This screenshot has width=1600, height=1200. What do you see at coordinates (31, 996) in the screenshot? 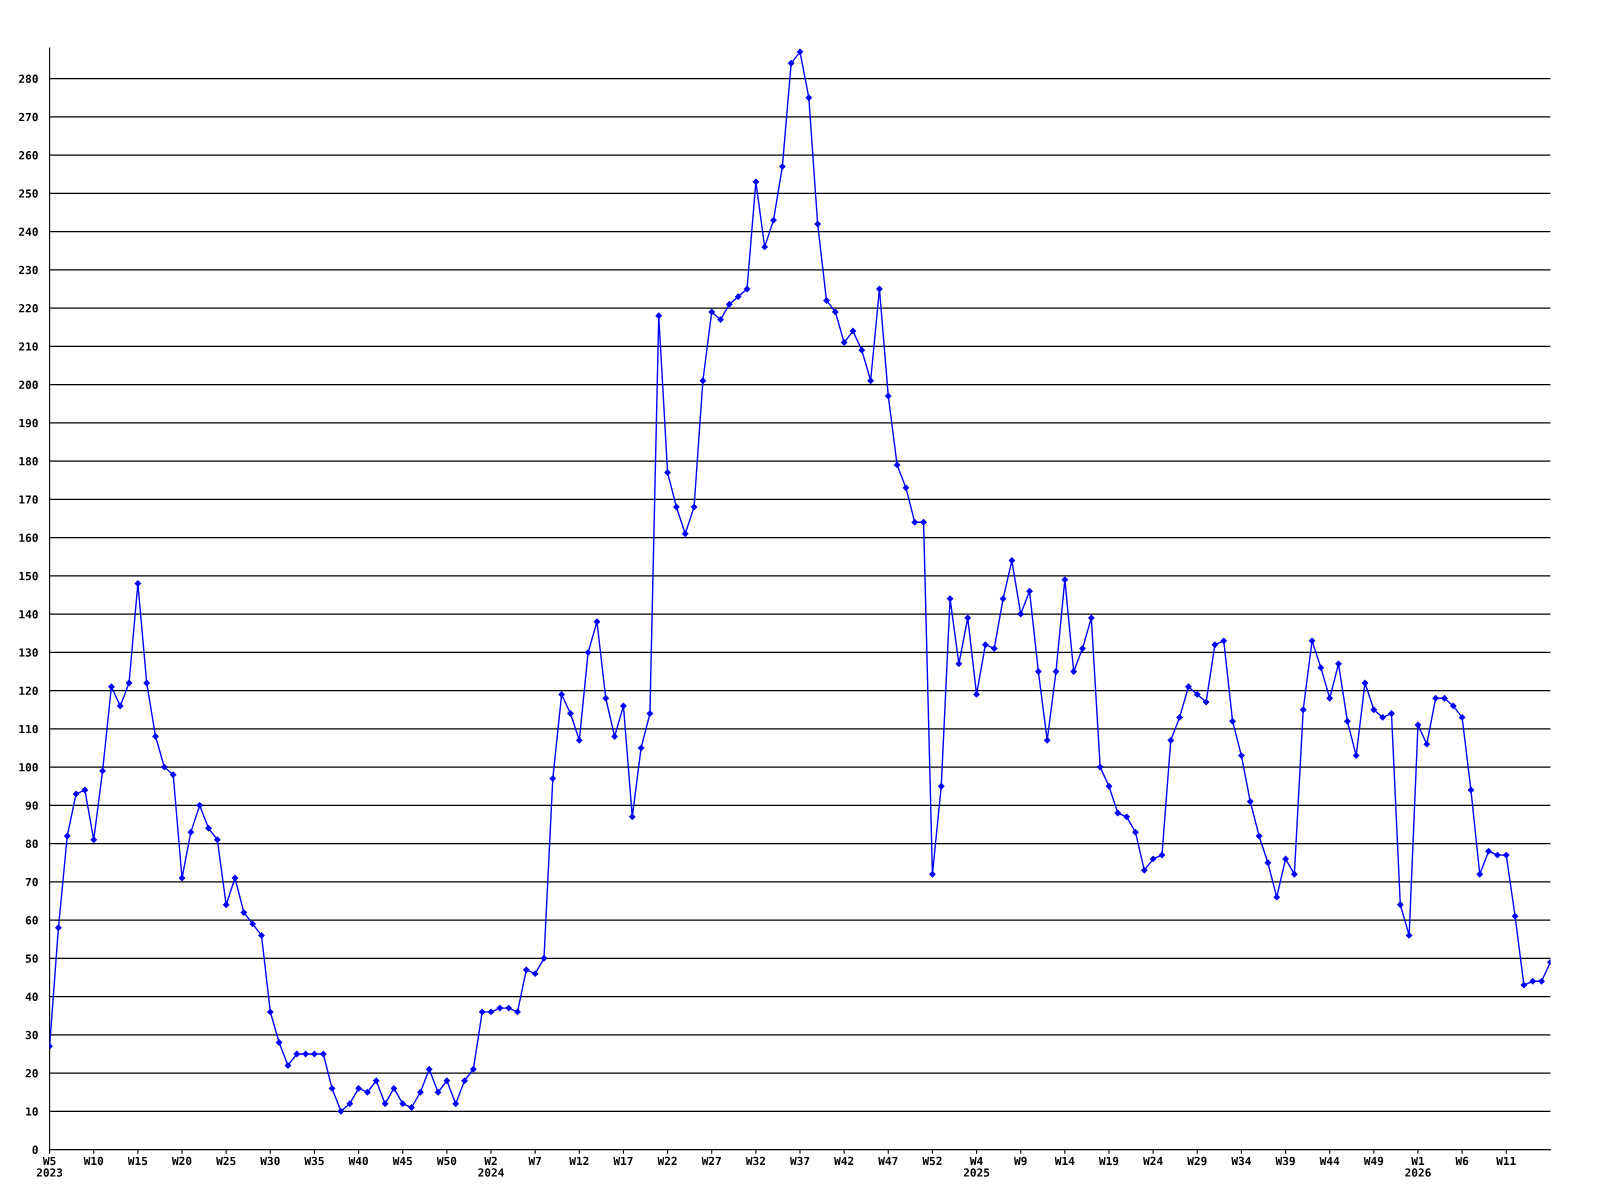
I see `y-tick-label: 40` at bounding box center [31, 996].